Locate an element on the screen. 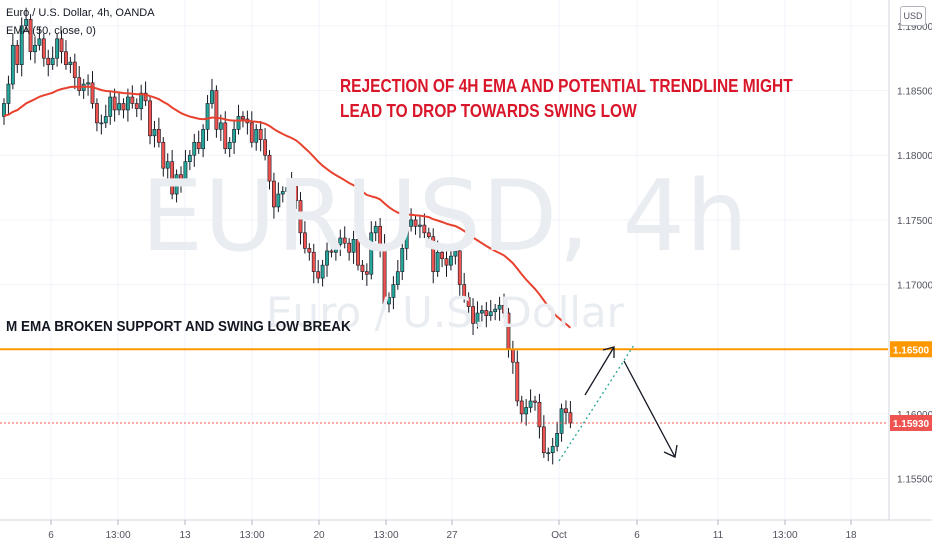  support-price-tag: 1.16500 is located at coordinates (911, 349).